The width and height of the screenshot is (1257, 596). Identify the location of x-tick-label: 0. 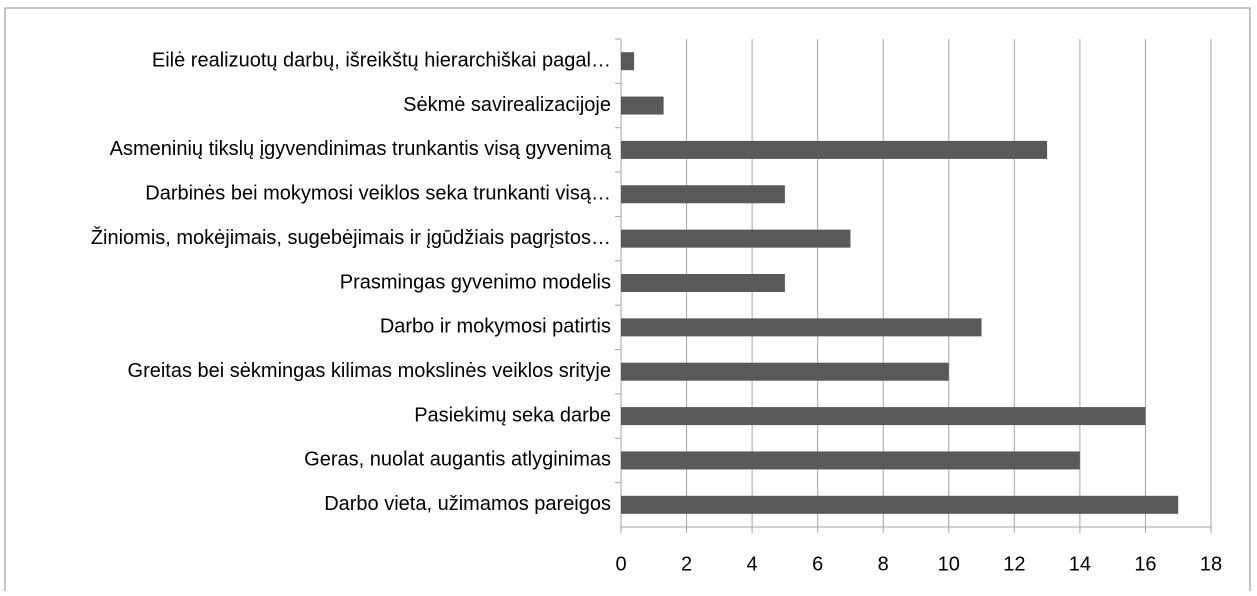
(620, 564).